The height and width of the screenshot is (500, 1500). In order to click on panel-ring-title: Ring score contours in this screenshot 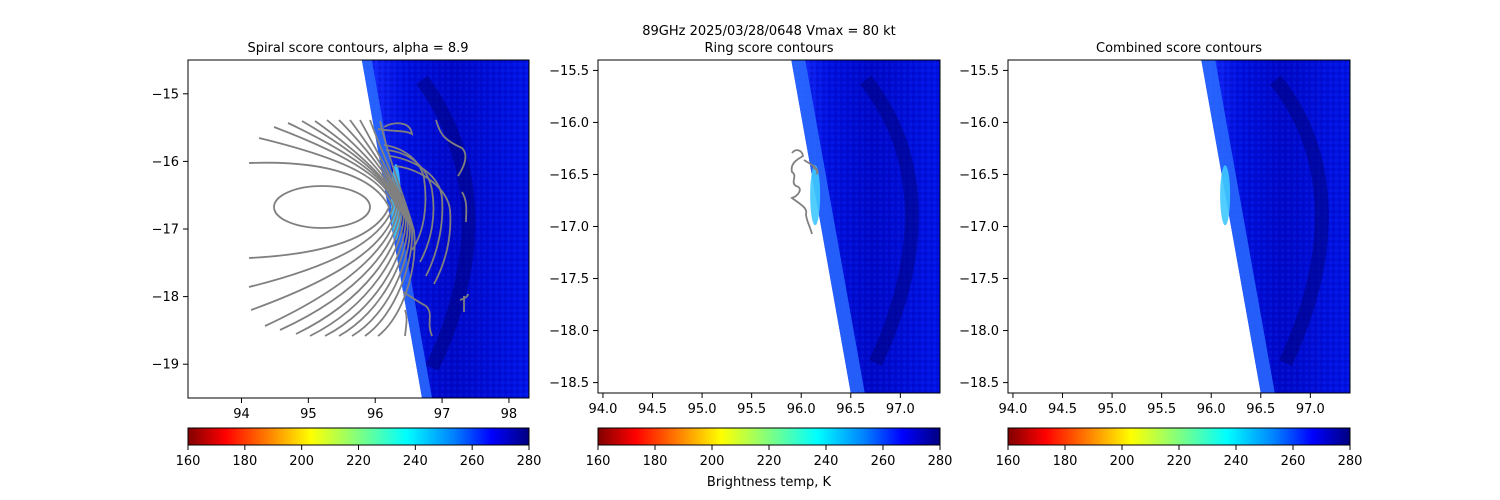, I will do `click(768, 48)`.